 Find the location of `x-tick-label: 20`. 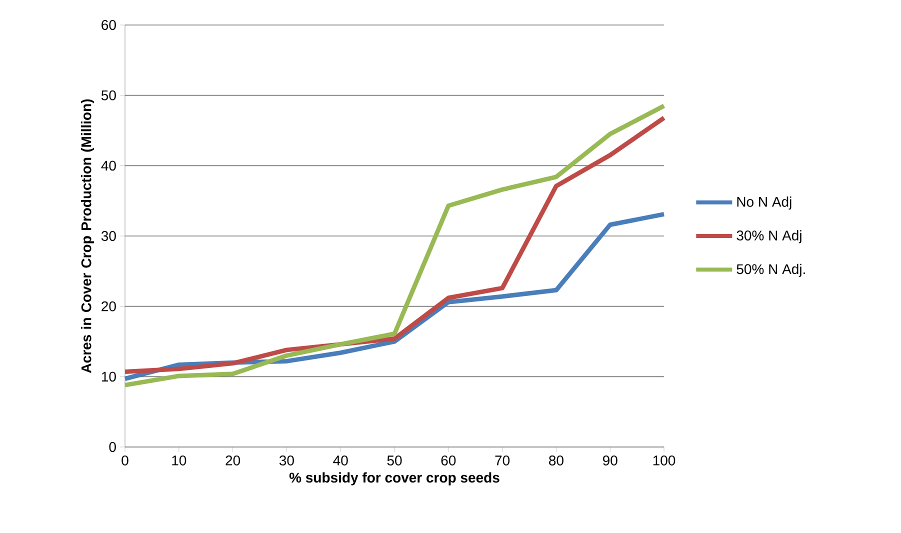

x-tick-label: 20 is located at coordinates (233, 461).